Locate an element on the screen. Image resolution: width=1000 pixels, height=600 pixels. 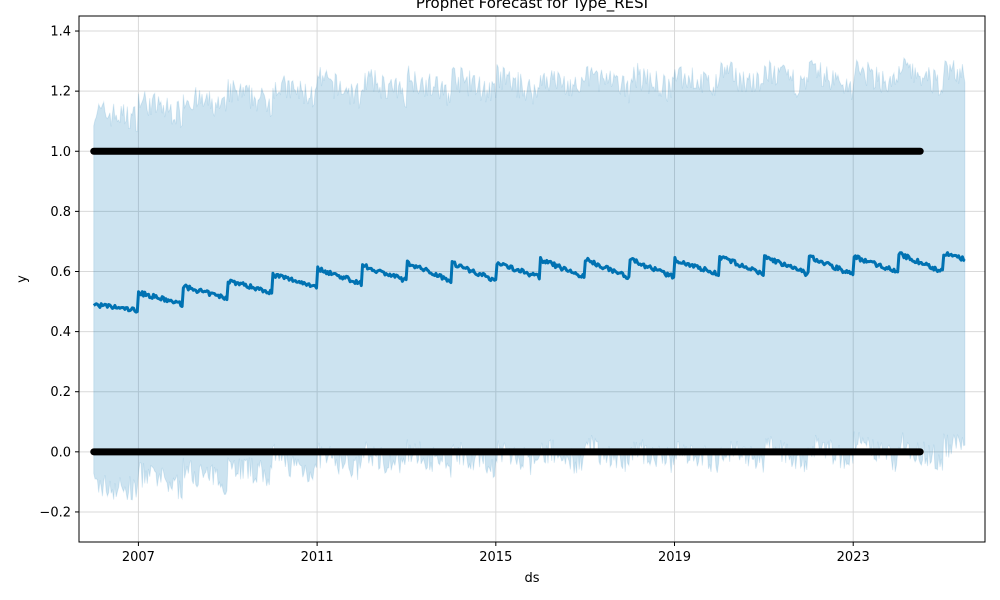
forecast-line is located at coordinates (529, 282).